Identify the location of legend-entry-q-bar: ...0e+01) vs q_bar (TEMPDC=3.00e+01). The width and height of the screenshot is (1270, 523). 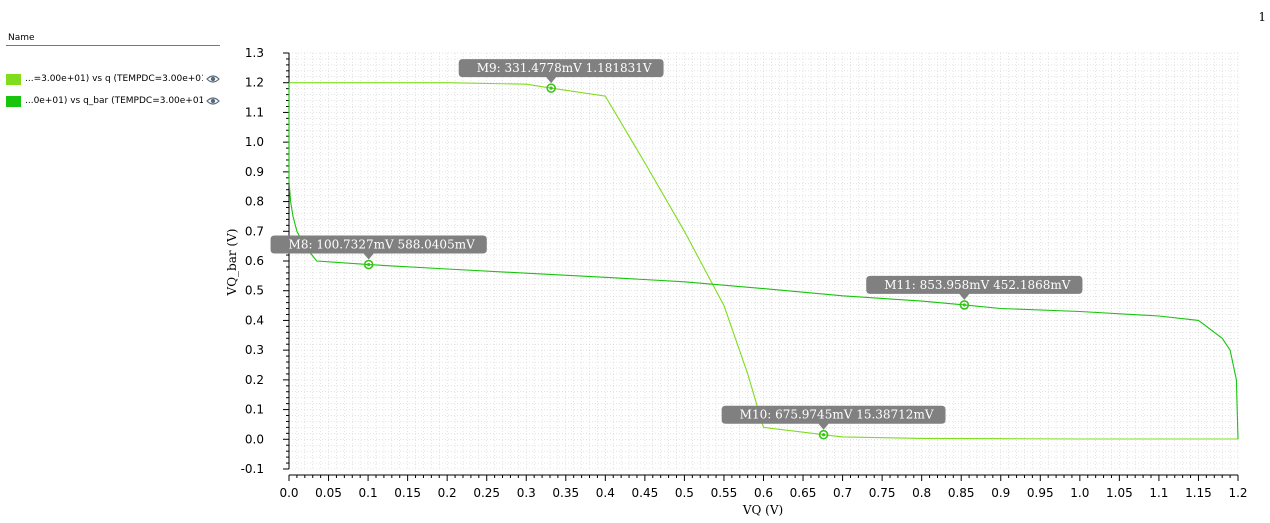
(113, 101).